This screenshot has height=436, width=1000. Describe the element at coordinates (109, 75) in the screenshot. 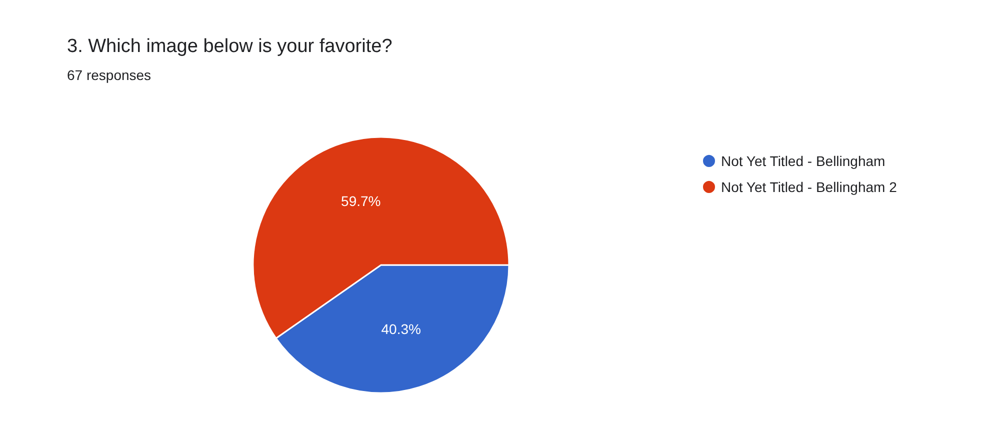

I see `text: 67 responses` at that location.